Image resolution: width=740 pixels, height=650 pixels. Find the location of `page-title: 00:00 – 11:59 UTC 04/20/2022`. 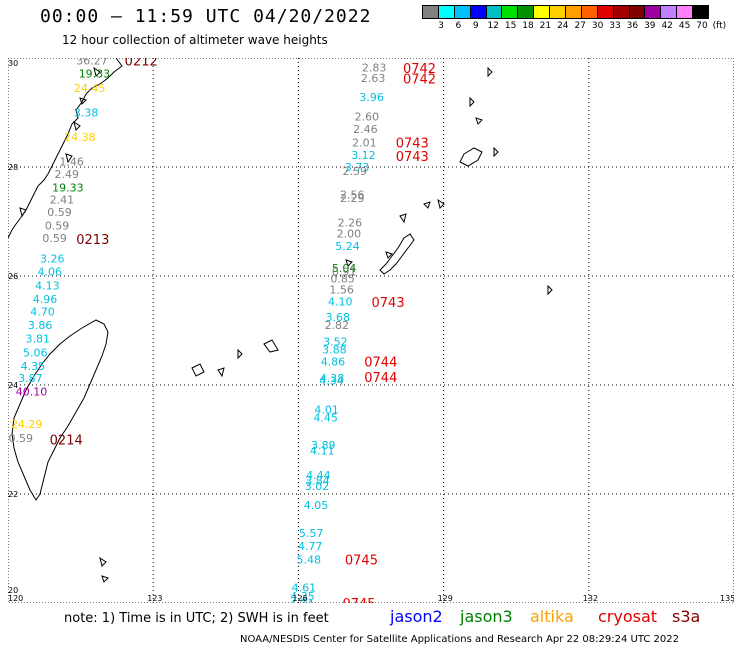

page-title: 00:00 – 11:59 UTC 04/20/2022 is located at coordinates (206, 16).